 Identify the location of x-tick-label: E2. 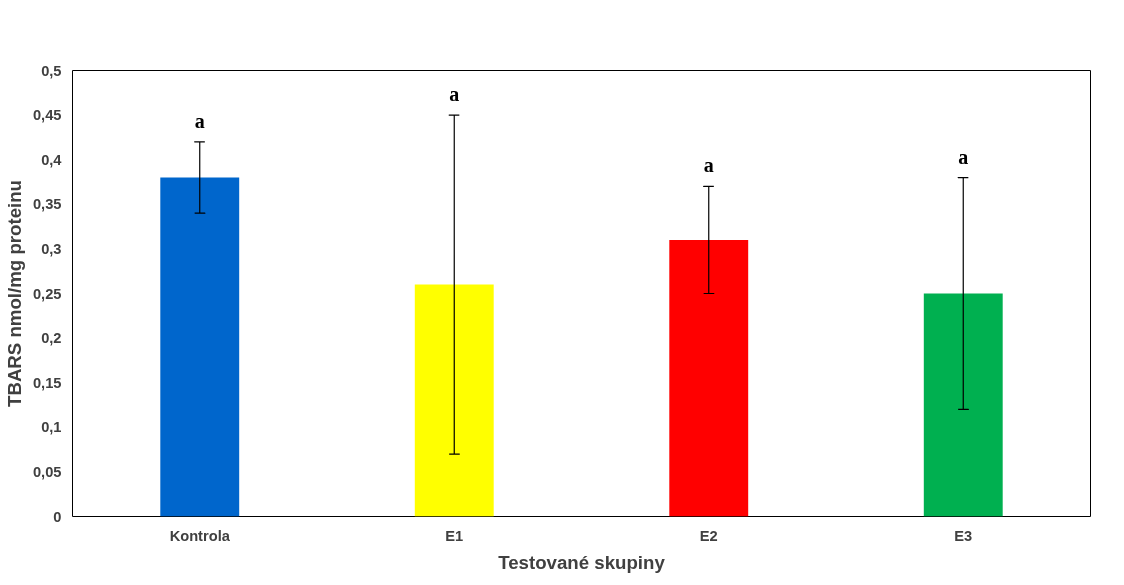
(708, 535).